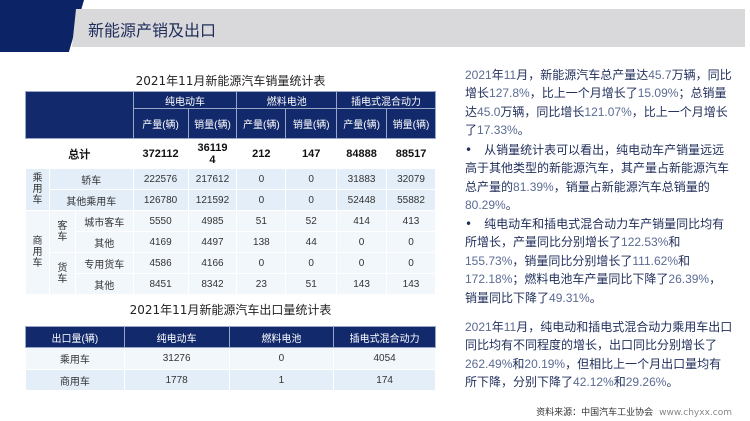 This screenshot has width=750, height=421. What do you see at coordinates (152, 30) in the screenshot?
I see `page-title: 新能源产销及出口` at bounding box center [152, 30].